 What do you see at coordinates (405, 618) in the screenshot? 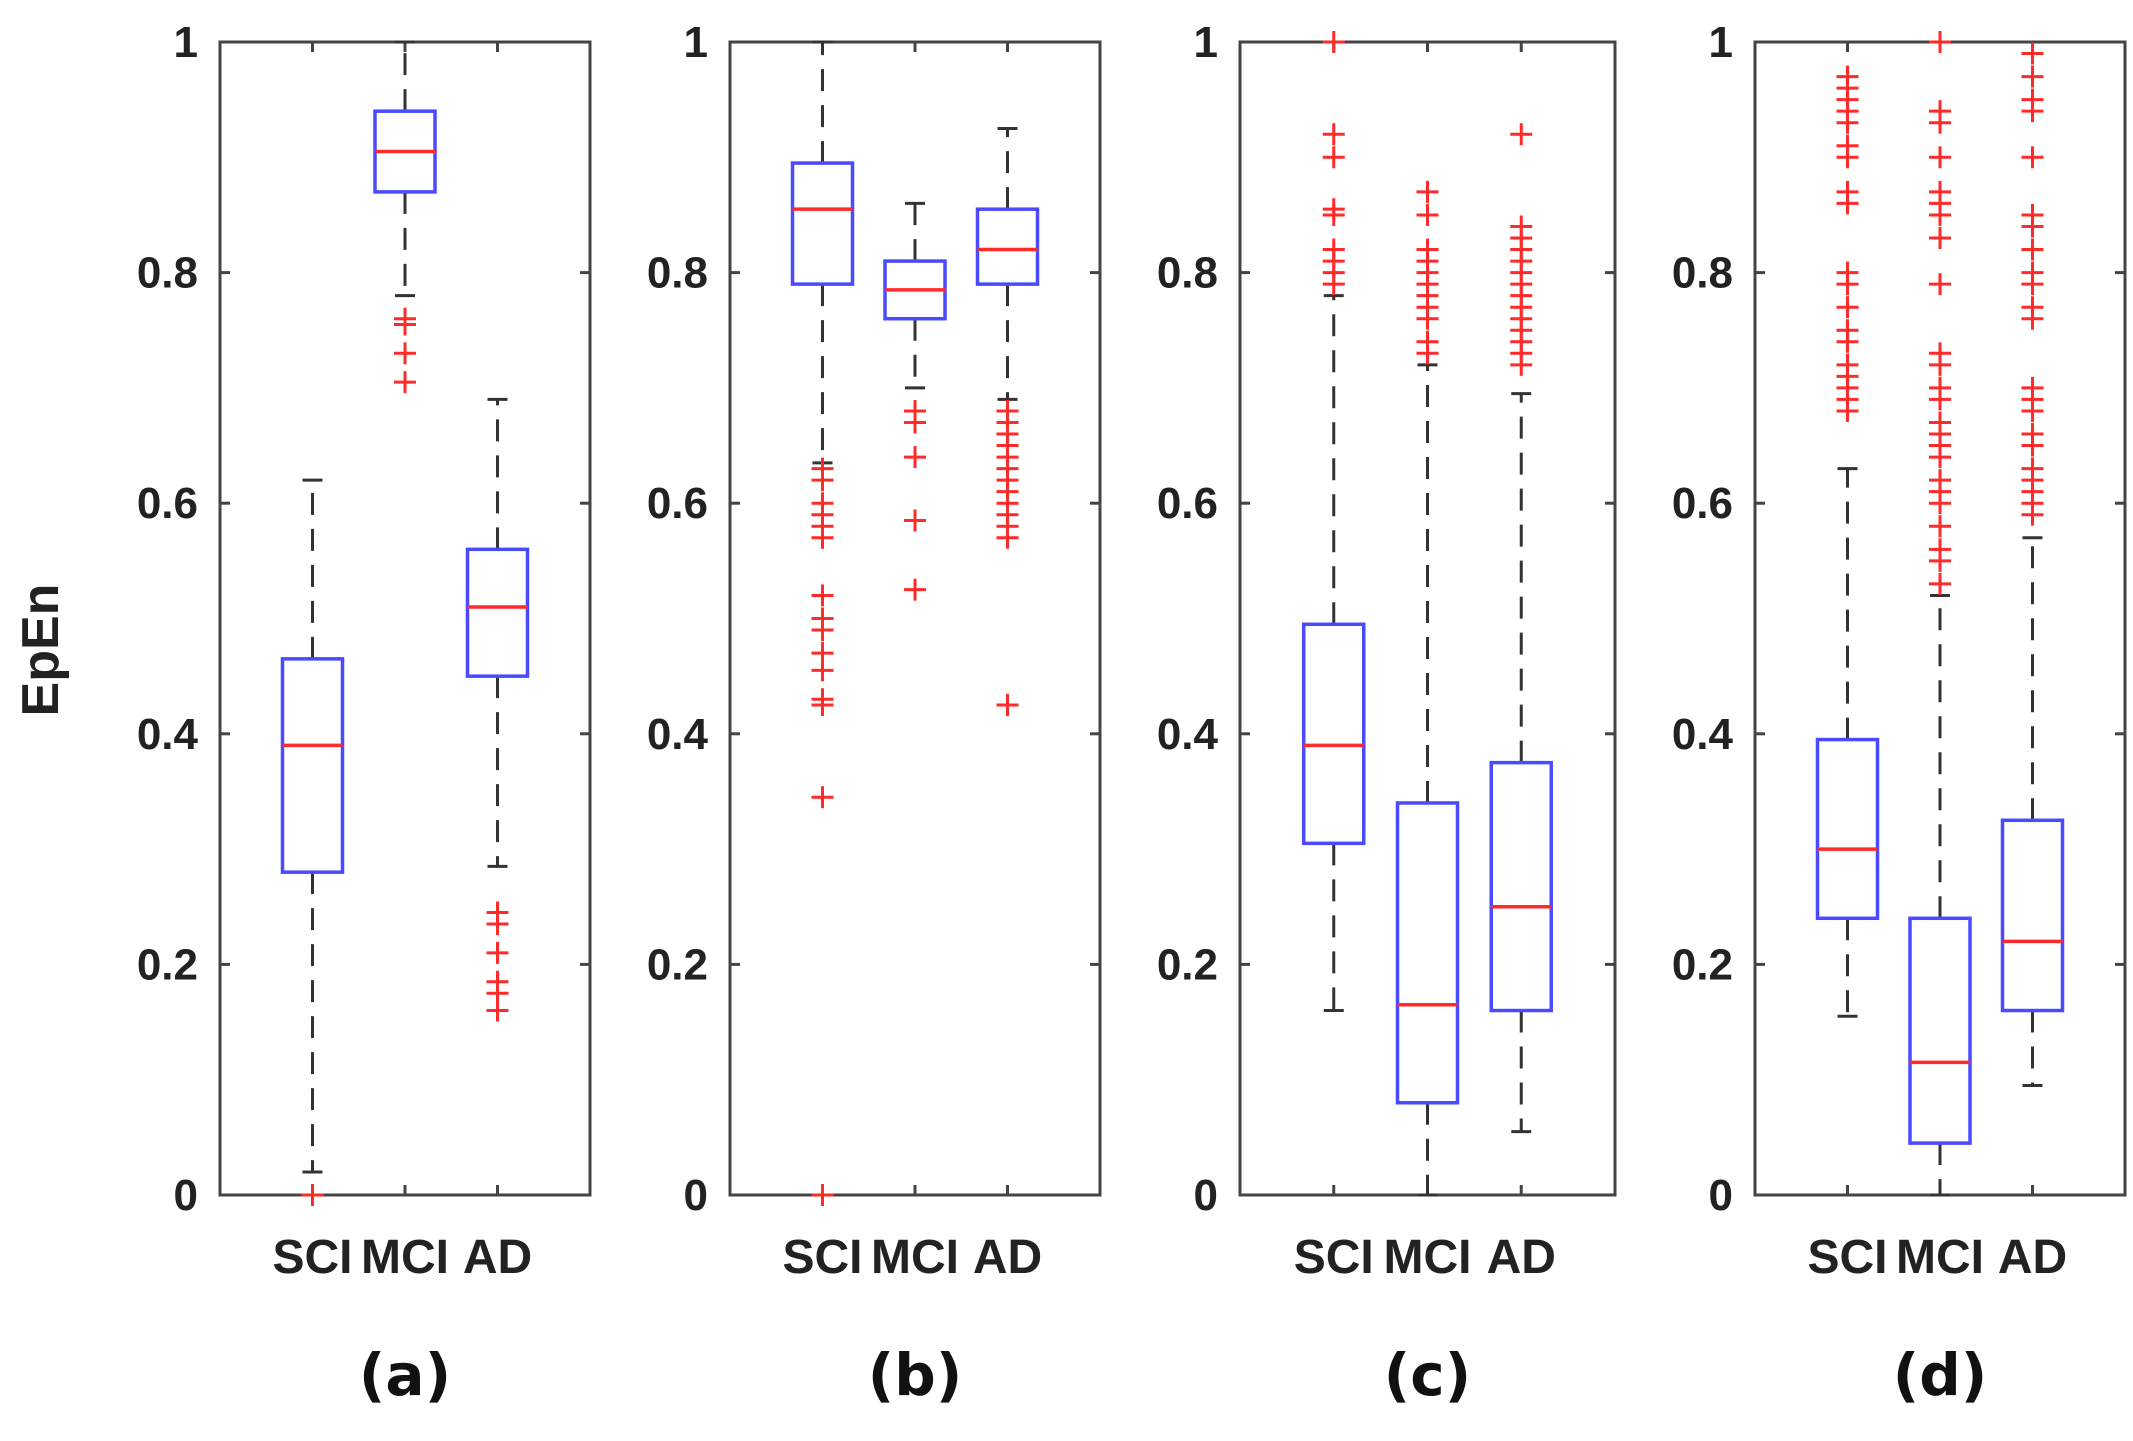
I see `axes-frame` at bounding box center [405, 618].